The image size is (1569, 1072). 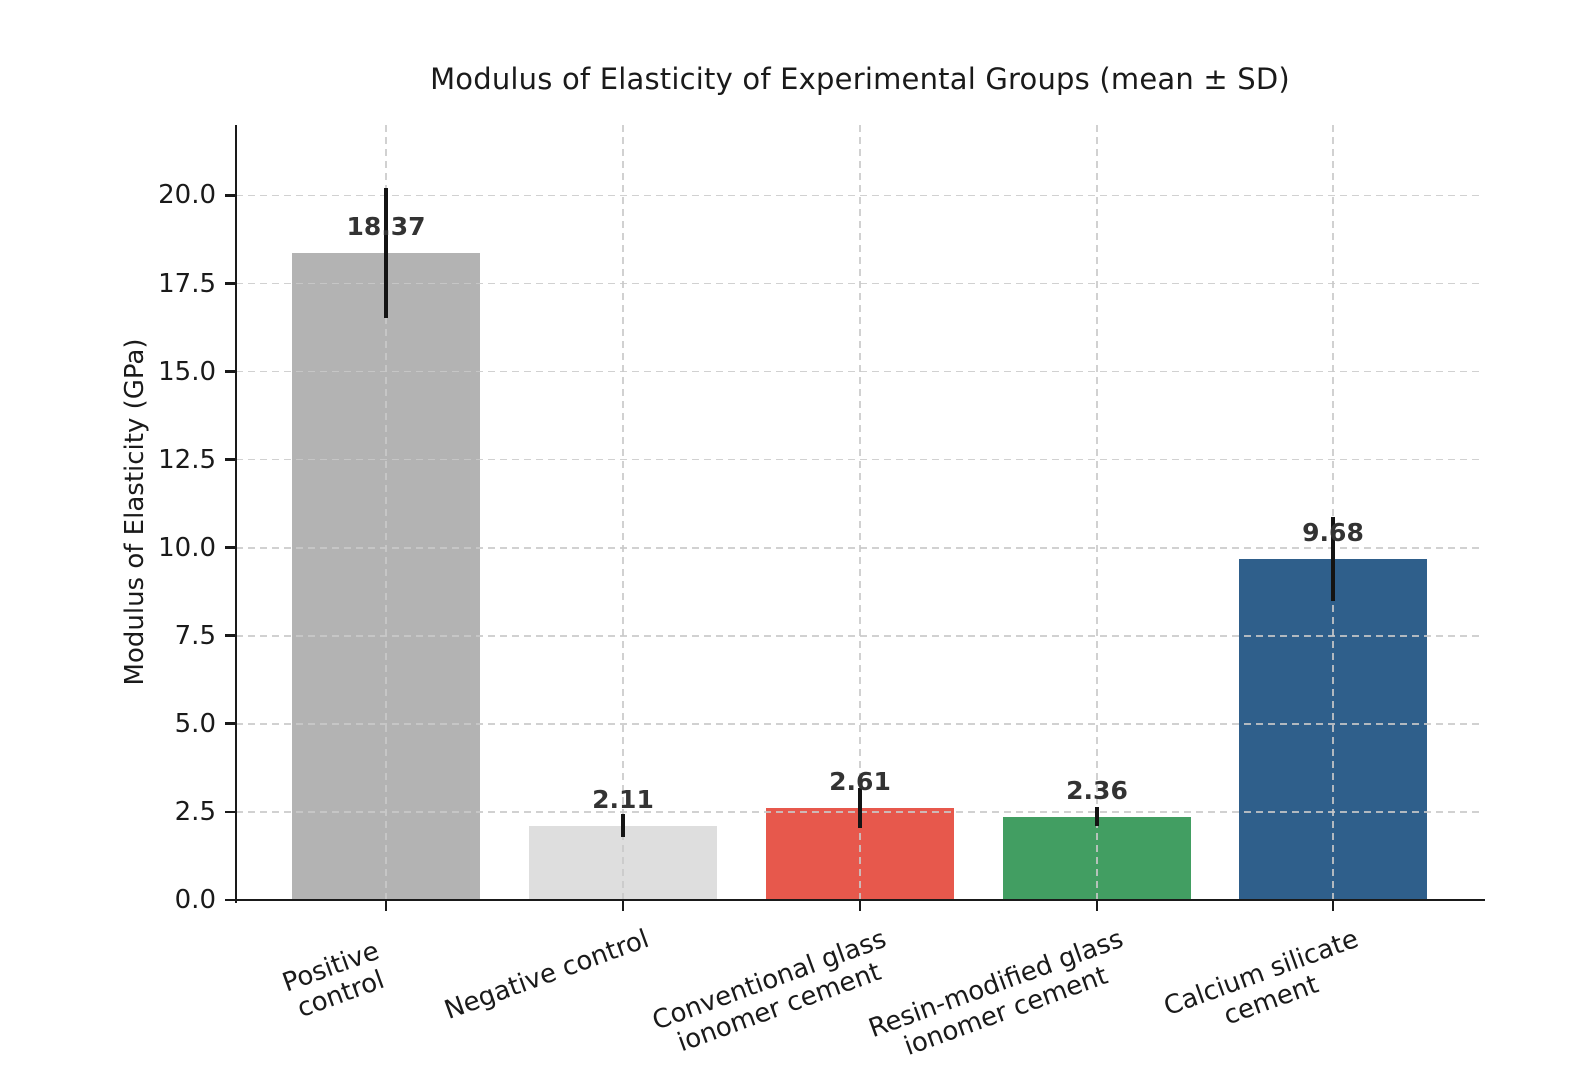 I want to click on x-tick-label: Negative control, so click(x=546, y=975).